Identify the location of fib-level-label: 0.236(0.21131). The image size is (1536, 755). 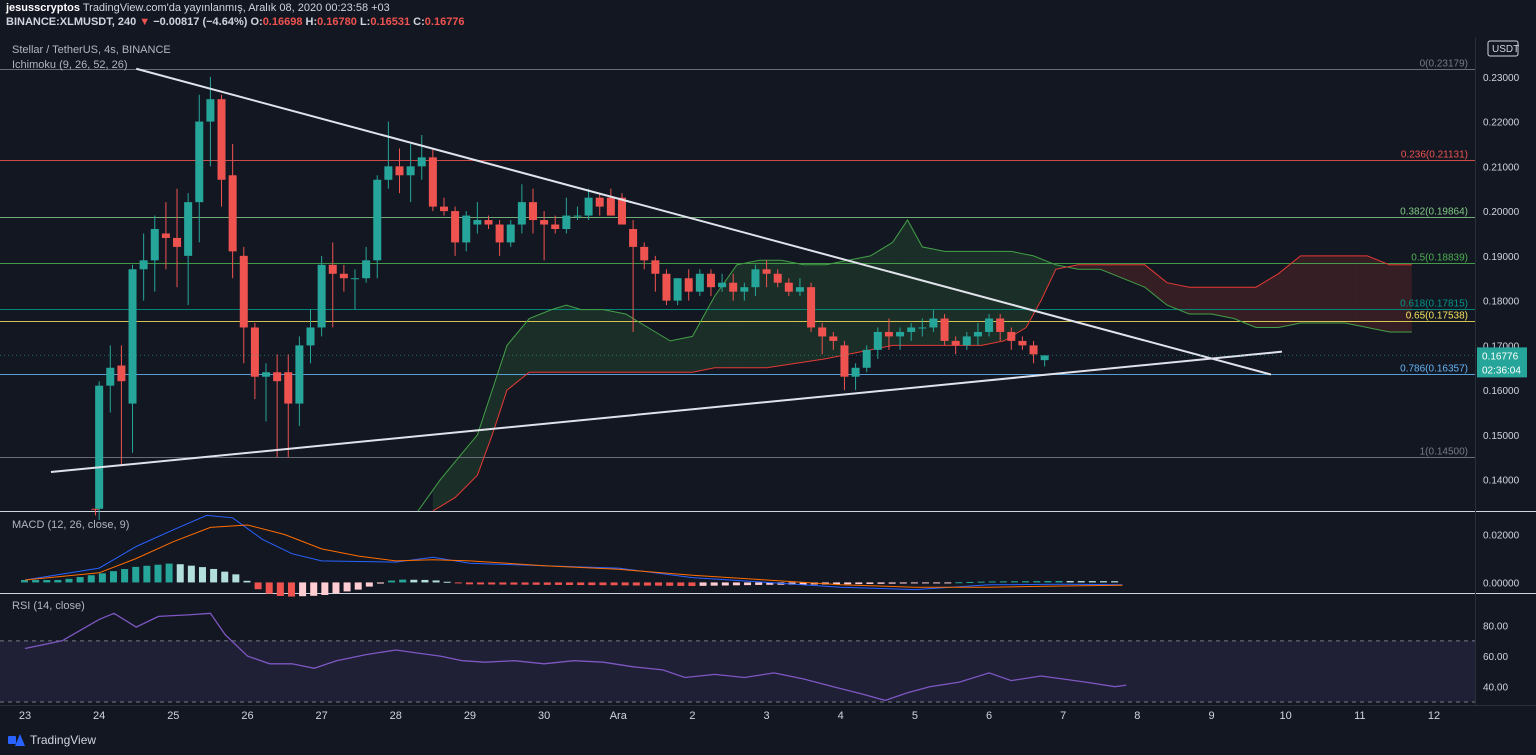
(1434, 155).